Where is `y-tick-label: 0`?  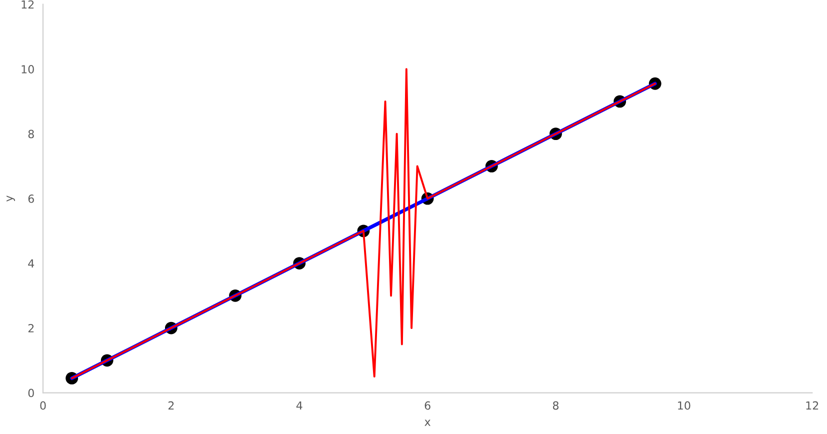
y-tick-label: 0 is located at coordinates (31, 393).